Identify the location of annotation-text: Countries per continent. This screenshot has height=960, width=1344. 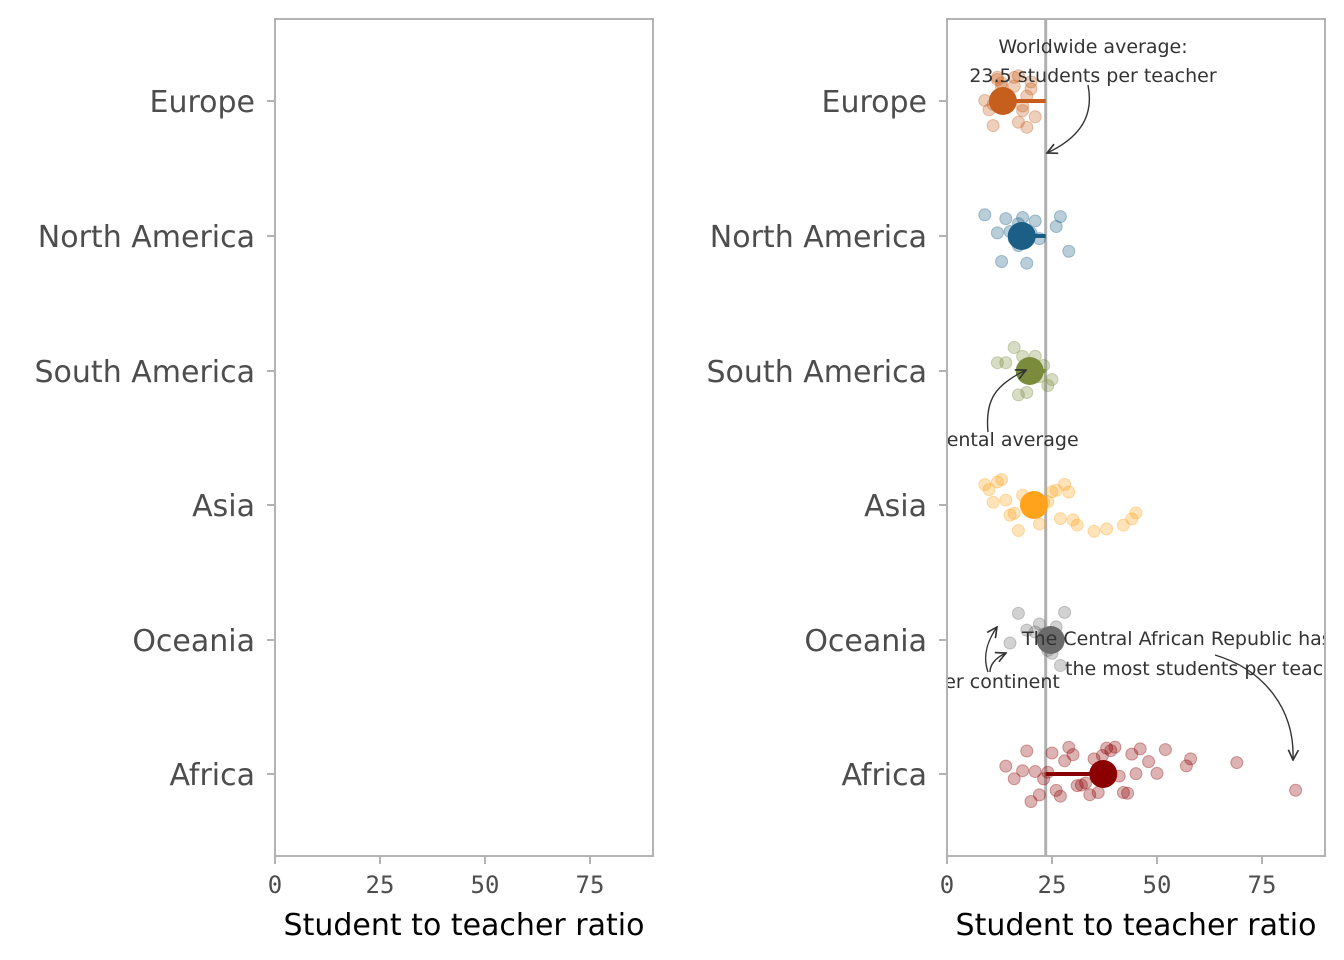
(947, 682).